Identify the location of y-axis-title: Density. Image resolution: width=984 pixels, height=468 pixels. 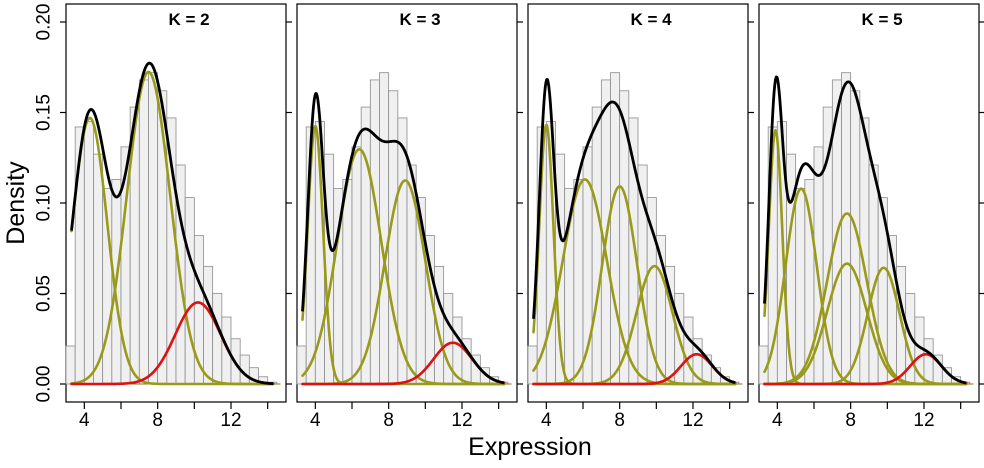
(16, 203).